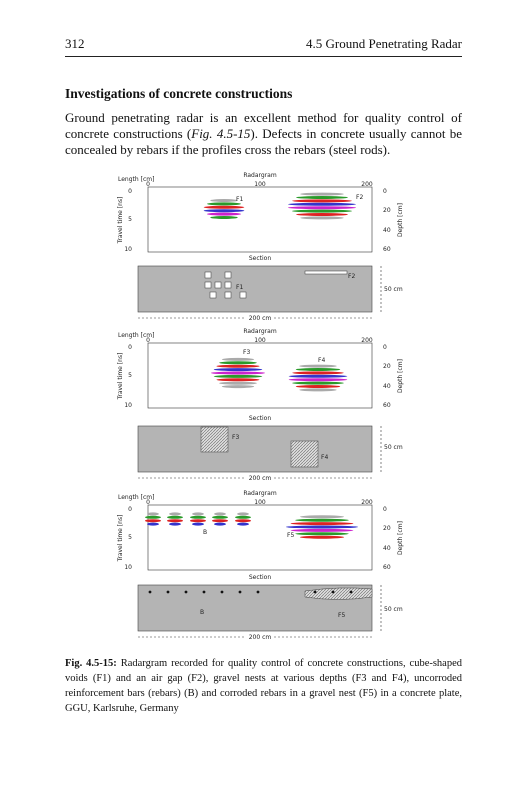 Image resolution: width=527 pixels, height=800 pixels. I want to click on depth-tick-label: 60, so click(387, 567).